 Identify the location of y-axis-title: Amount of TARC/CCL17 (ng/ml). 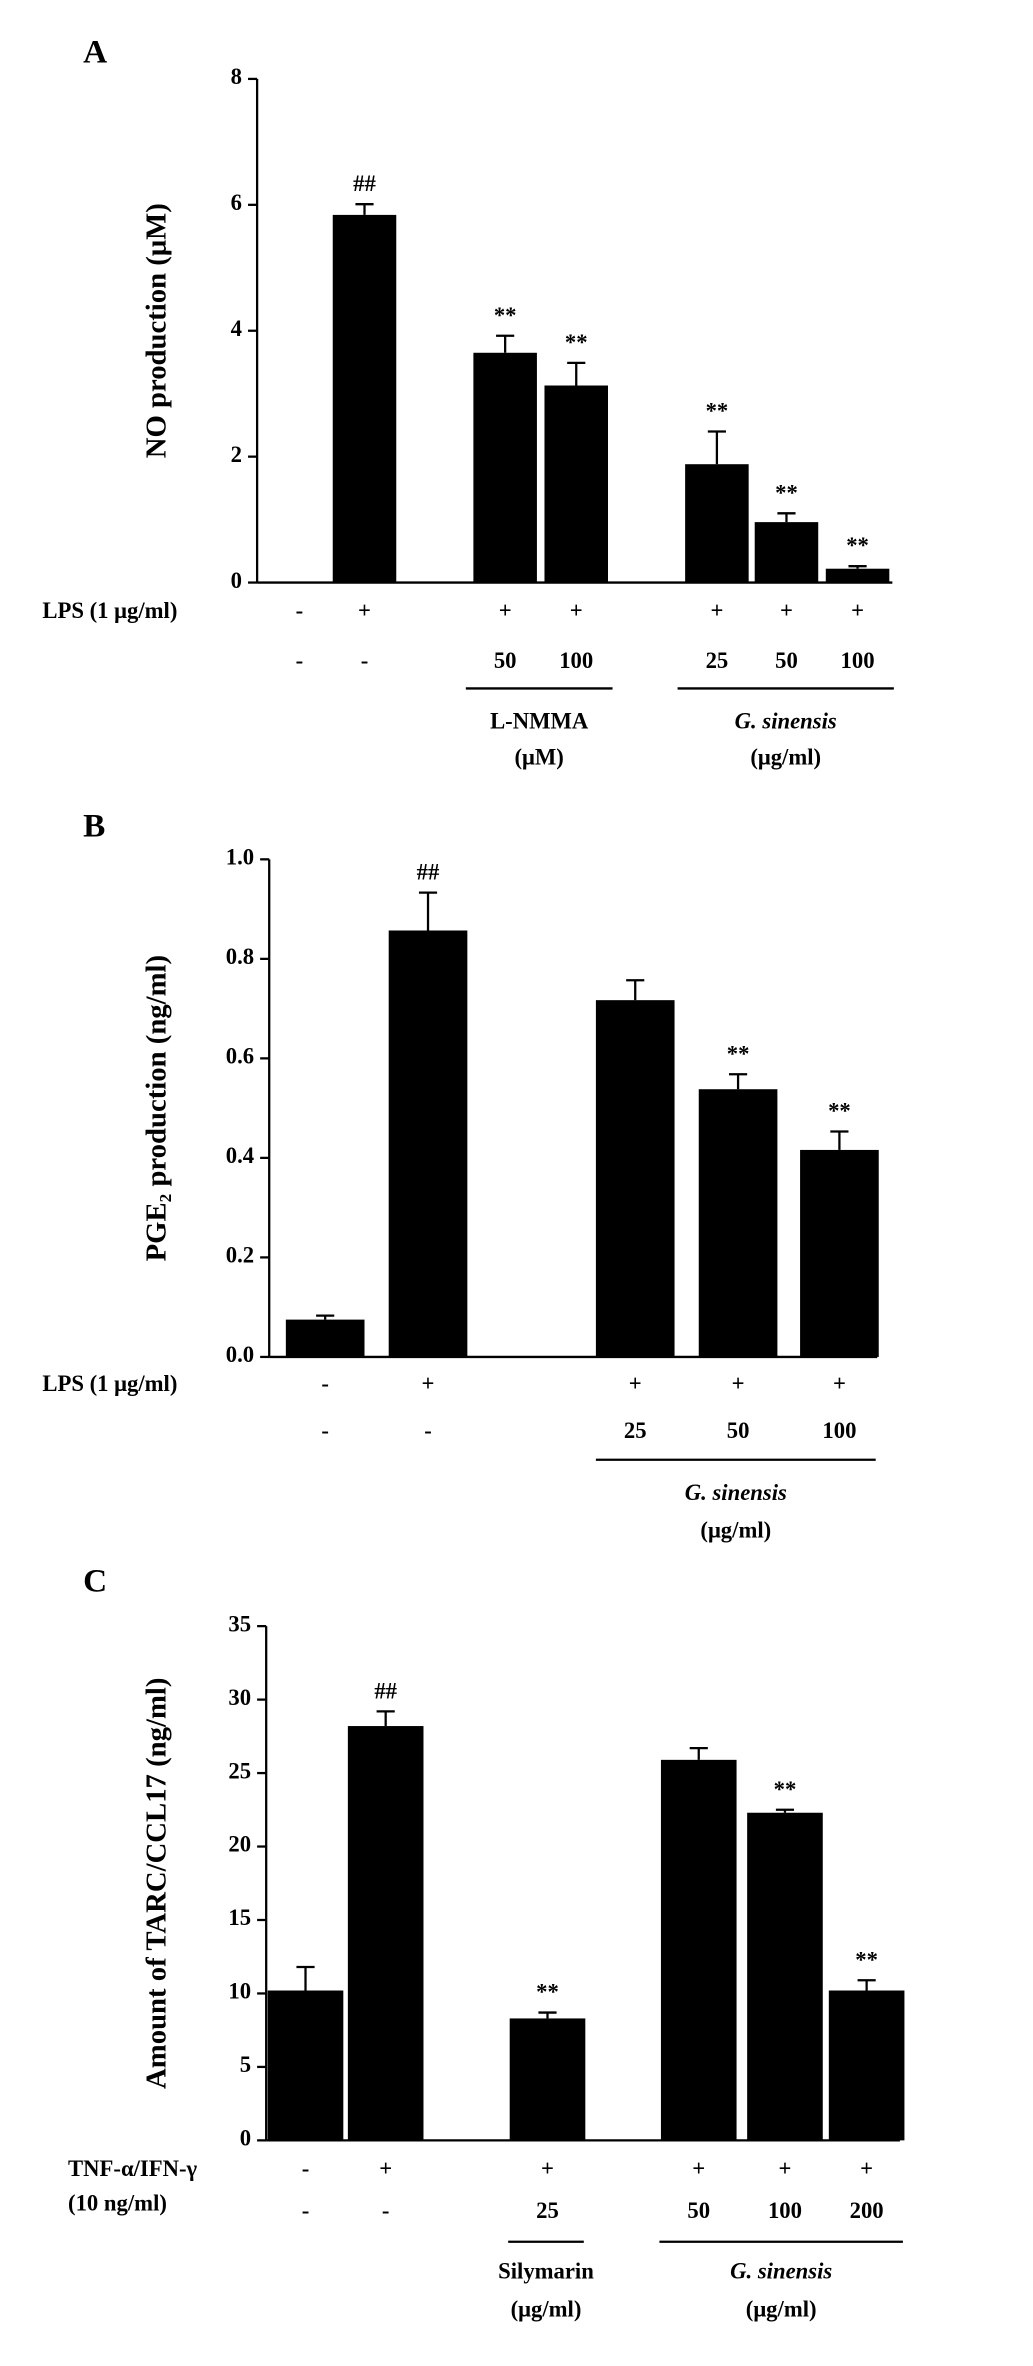
(156, 1883).